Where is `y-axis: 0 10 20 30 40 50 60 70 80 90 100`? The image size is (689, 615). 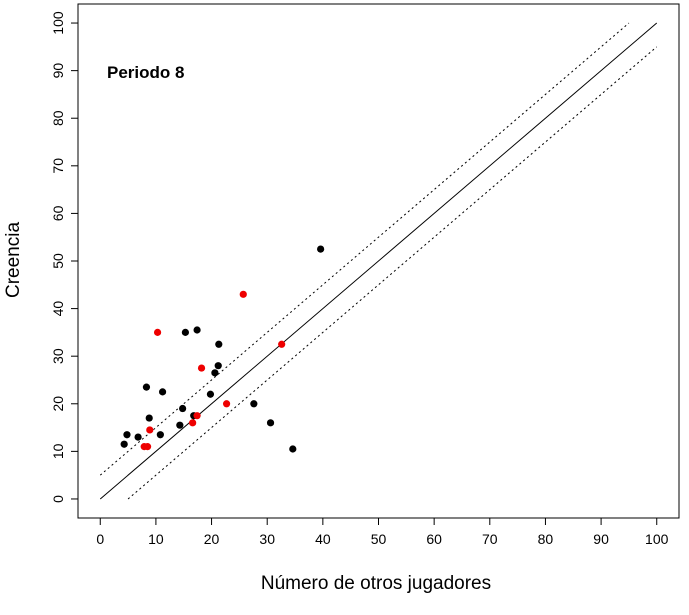 y-axis: 0 10 20 30 40 50 60 70 80 90 100 is located at coordinates (64, 257).